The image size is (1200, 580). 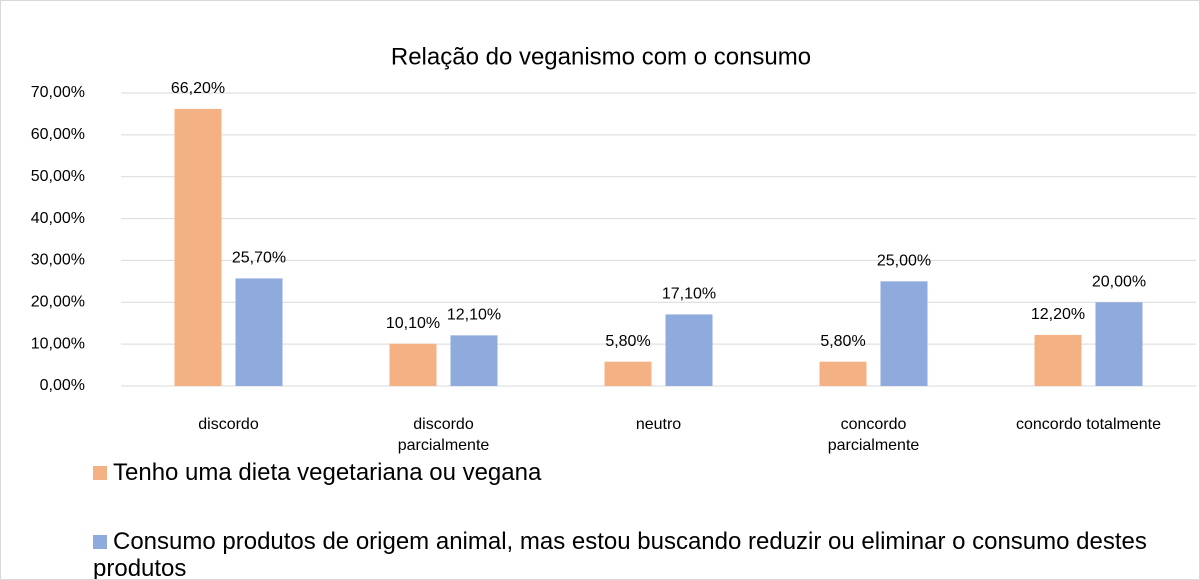 What do you see at coordinates (1058, 314) in the screenshot?
I see `data-label: 12,20%` at bounding box center [1058, 314].